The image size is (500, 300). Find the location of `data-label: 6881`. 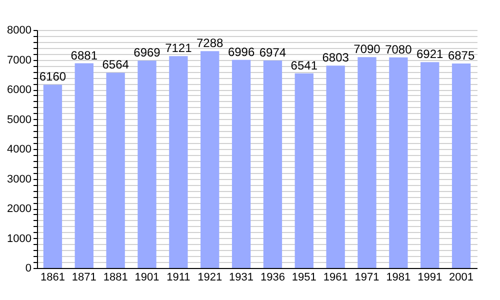

data-label: 6881 is located at coordinates (84, 55).